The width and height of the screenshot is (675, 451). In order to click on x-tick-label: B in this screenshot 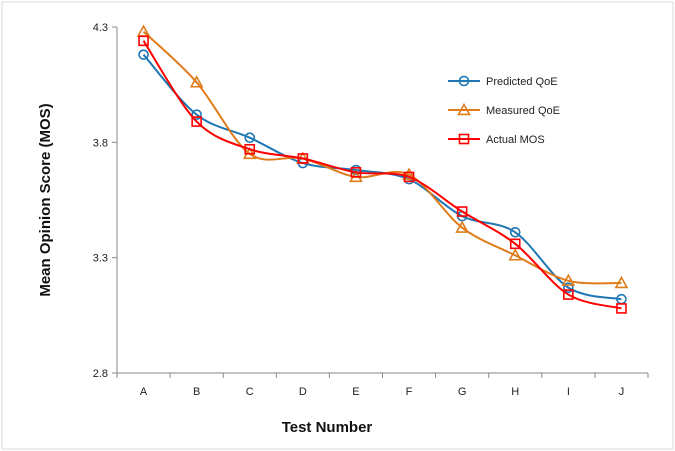, I will do `click(196, 392)`.